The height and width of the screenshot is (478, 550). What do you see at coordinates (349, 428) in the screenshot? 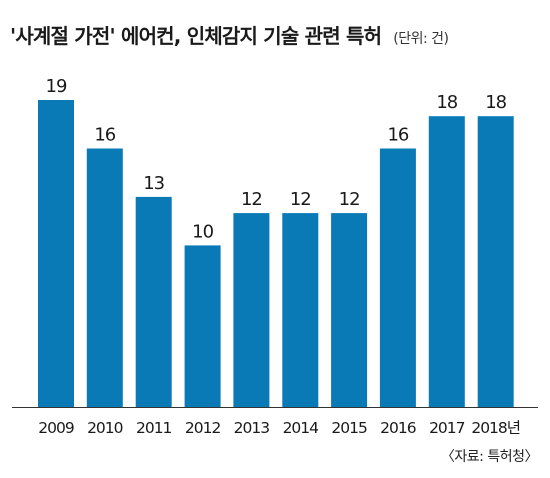
I see `tick-label-2015: 2015` at bounding box center [349, 428].